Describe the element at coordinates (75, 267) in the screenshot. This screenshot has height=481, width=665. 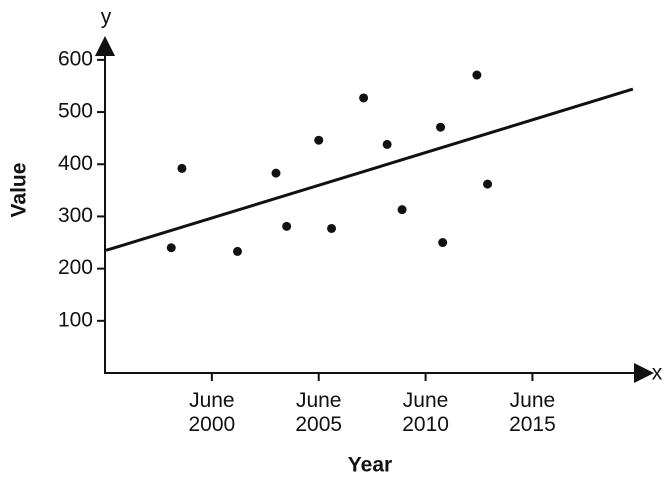
I see `y-tick-label: 200` at that location.